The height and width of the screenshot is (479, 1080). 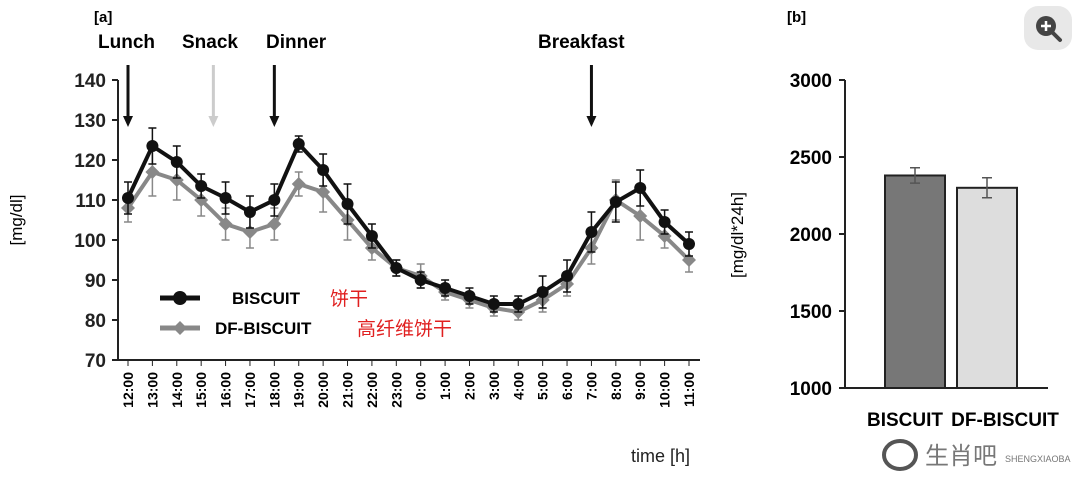 What do you see at coordinates (404, 329) in the screenshot?
I see `legend-label-cn: 高纤维饼干` at bounding box center [404, 329].